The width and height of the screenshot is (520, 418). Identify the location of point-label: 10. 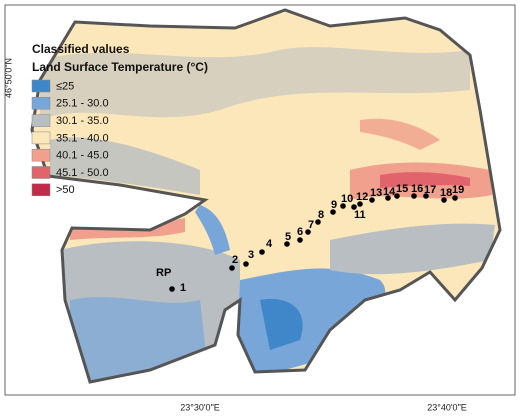
(347, 199).